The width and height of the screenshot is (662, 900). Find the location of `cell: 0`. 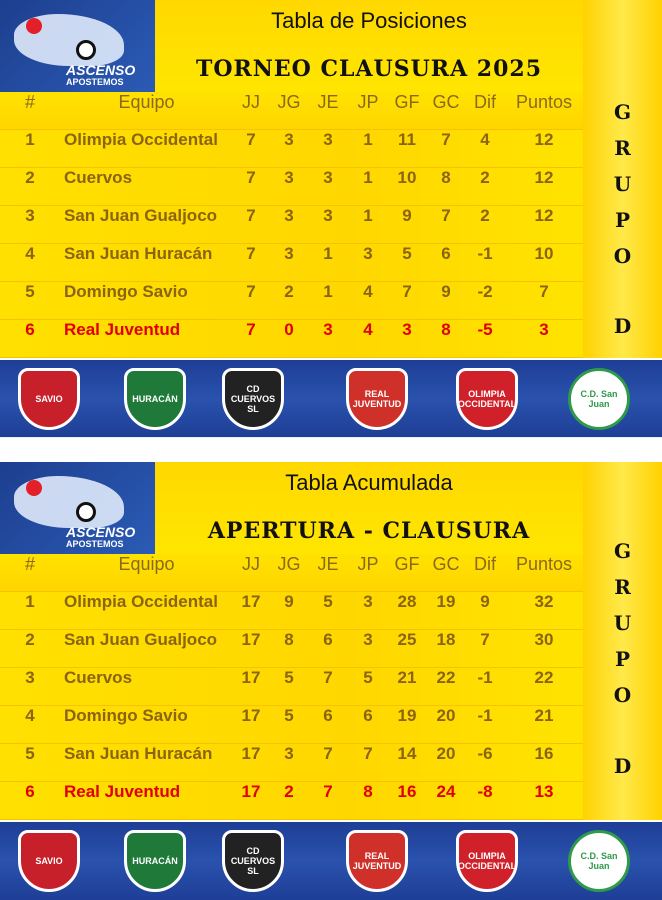

cell: 0 is located at coordinates (289, 329).